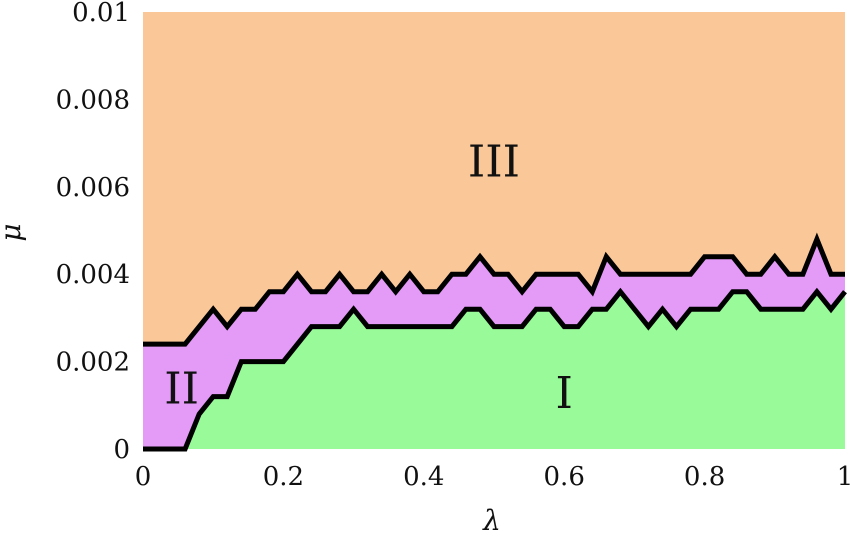  What do you see at coordinates (283, 477) in the screenshot?
I see `x-tick-label: 0.2` at bounding box center [283, 477].